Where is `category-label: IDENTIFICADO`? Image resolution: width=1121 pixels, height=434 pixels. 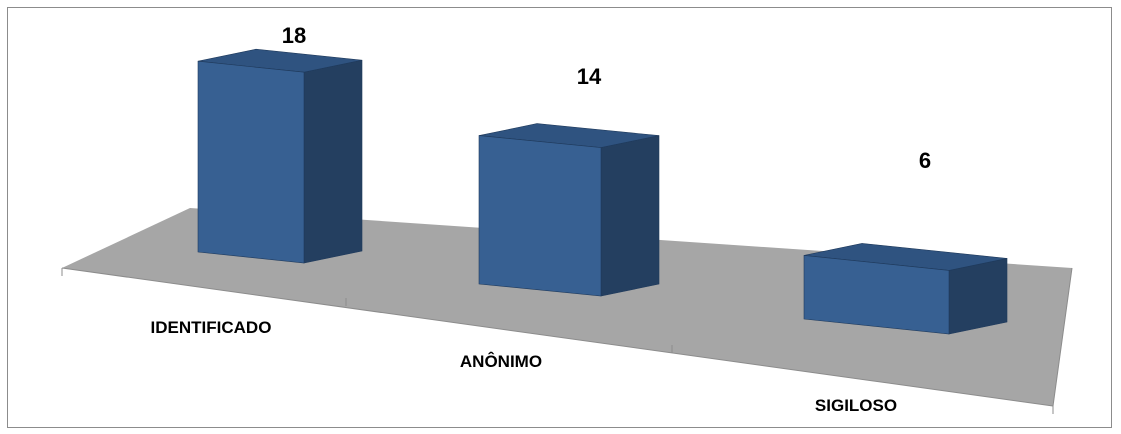 category-label: IDENTIFICADO is located at coordinates (211, 327).